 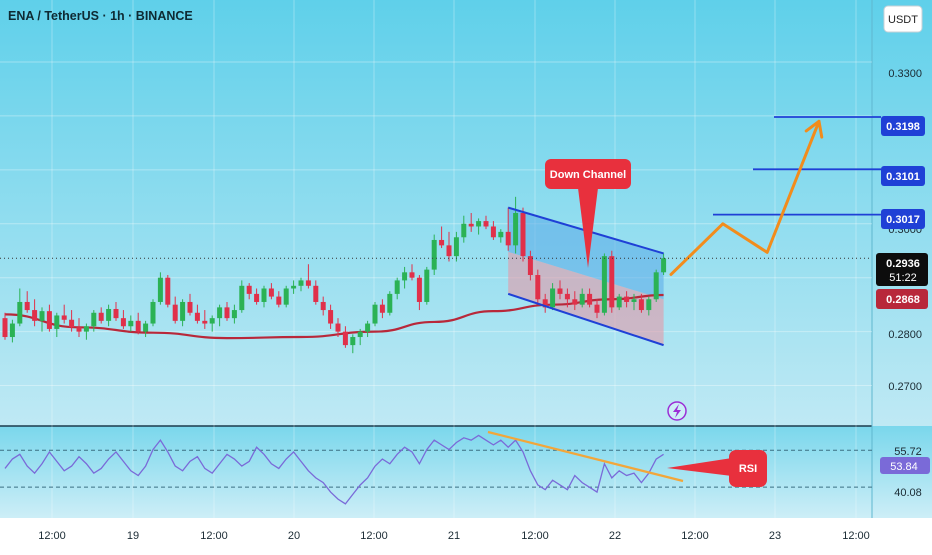 I want to click on rsi-axis-label: 55.72, so click(x=908, y=452).